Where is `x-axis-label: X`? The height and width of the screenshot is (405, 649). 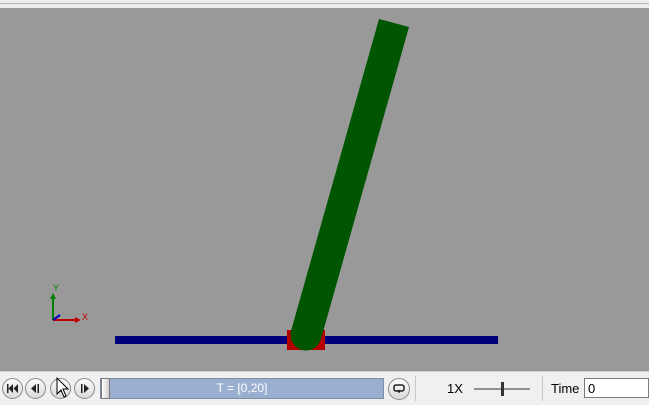
x-axis-label: X is located at coordinates (85, 317).